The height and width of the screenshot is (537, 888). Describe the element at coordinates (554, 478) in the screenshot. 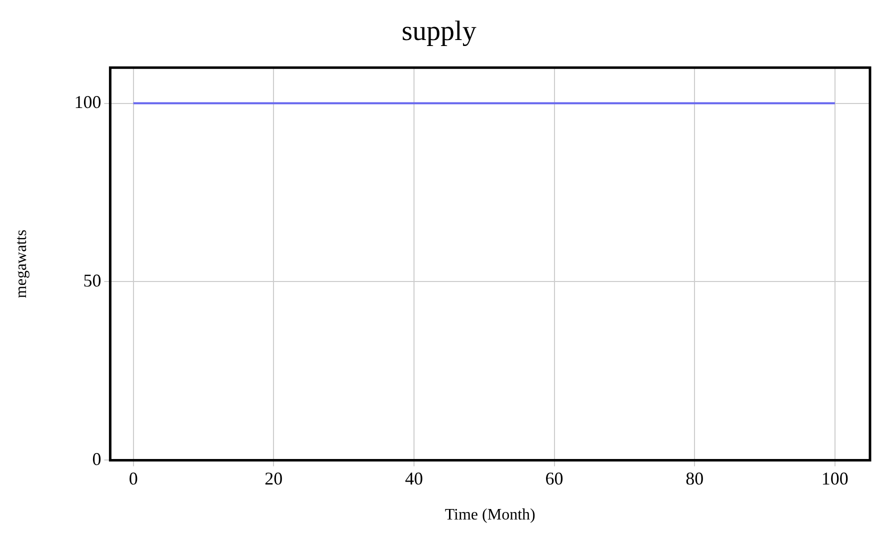

I see `x-tick-label: 60` at that location.